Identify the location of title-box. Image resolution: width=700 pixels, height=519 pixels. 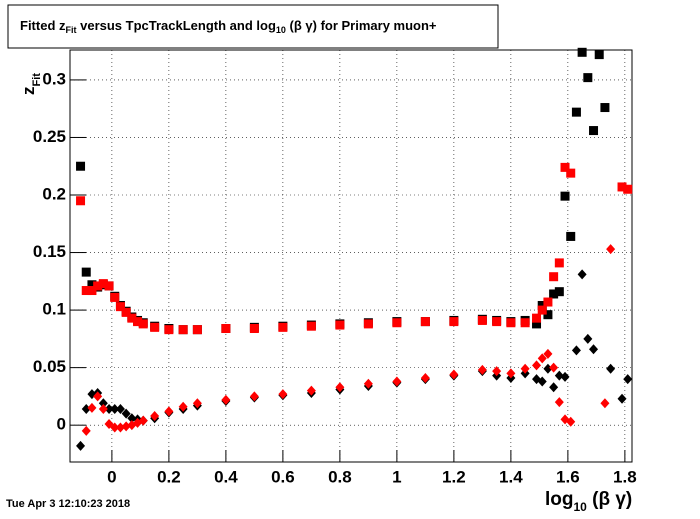
(253, 26).